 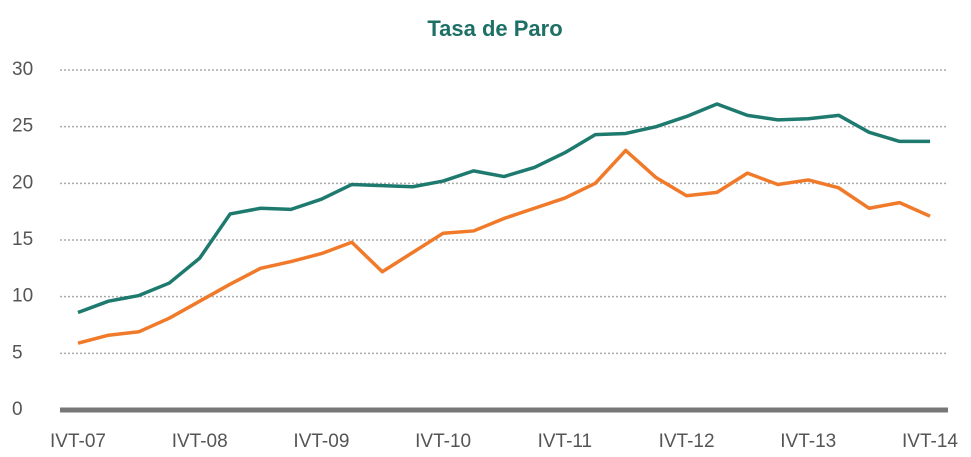 I want to click on y-tick-label: 20, so click(x=22, y=182).